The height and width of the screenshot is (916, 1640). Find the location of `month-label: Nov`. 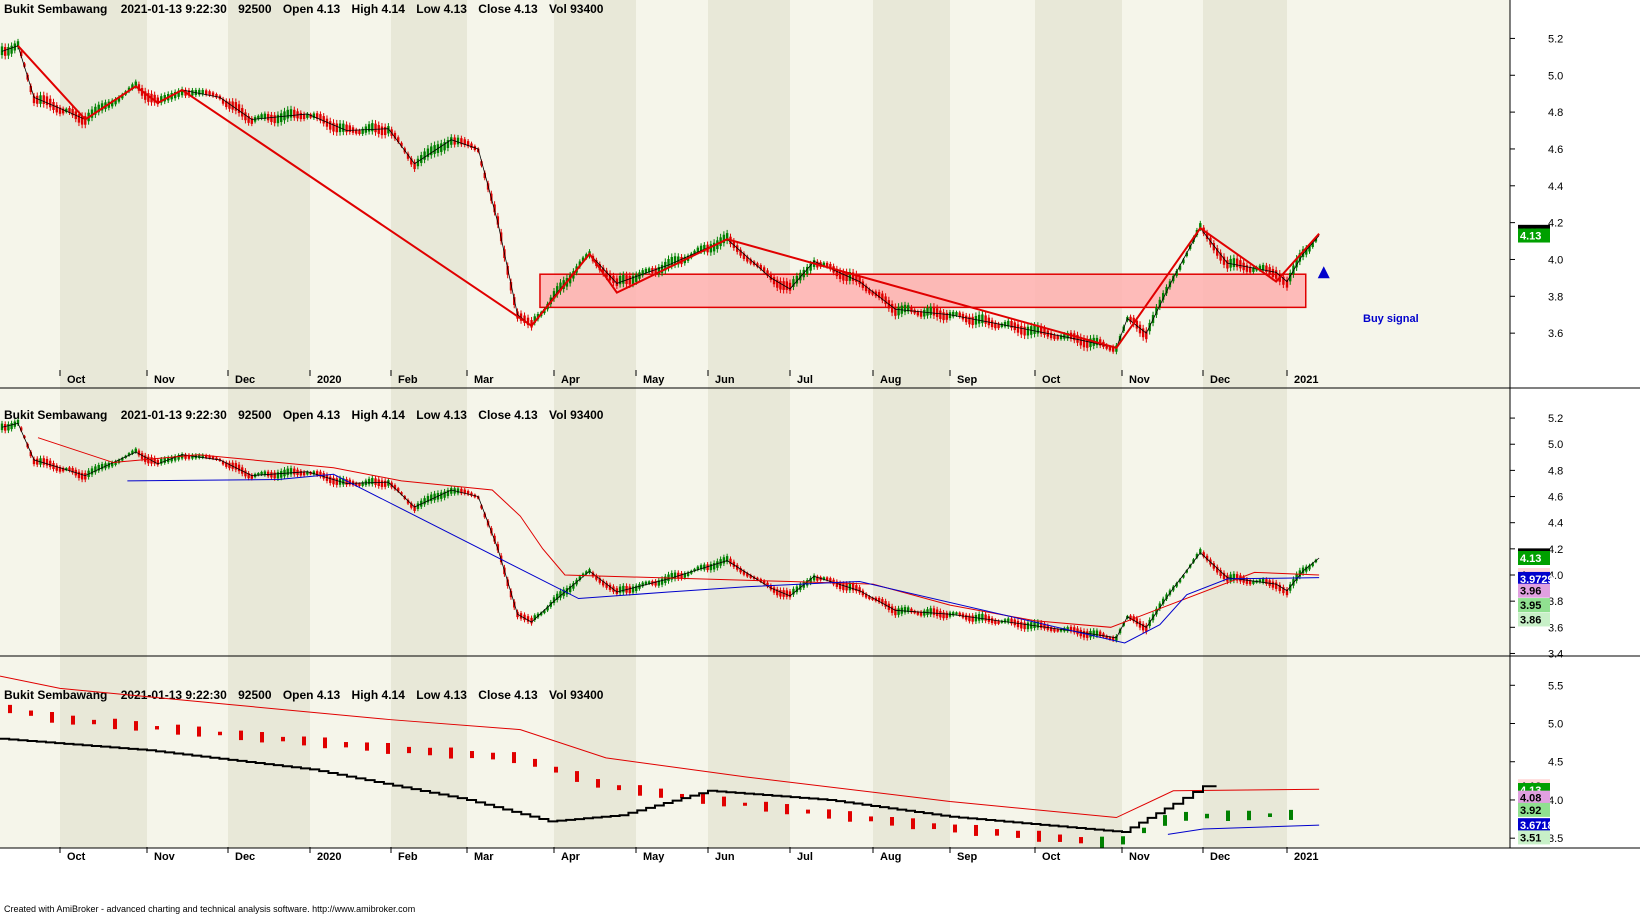

month-label: Nov is located at coordinates (1140, 857).